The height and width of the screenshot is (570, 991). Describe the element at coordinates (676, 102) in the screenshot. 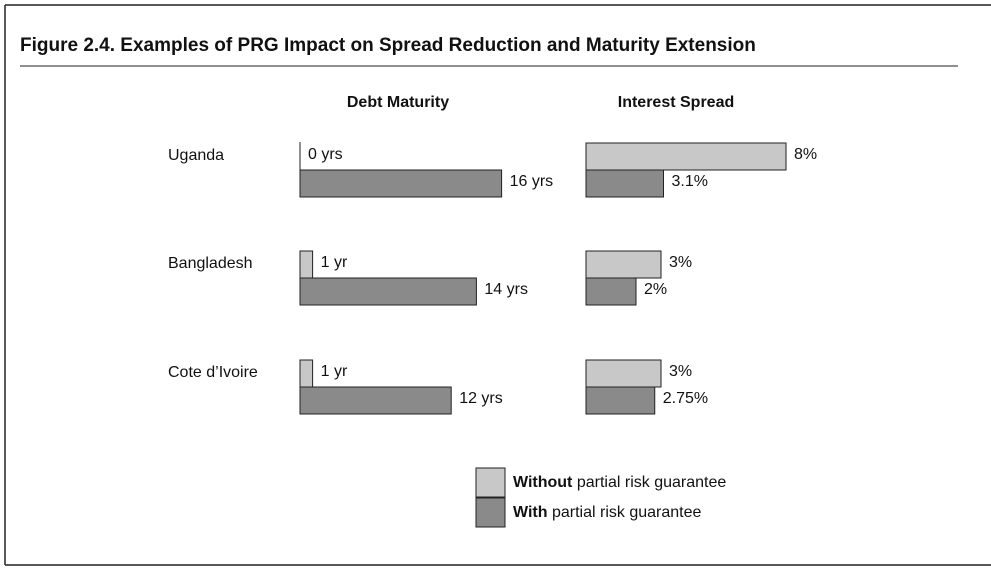

I see `panel-title: Interest Spread` at that location.